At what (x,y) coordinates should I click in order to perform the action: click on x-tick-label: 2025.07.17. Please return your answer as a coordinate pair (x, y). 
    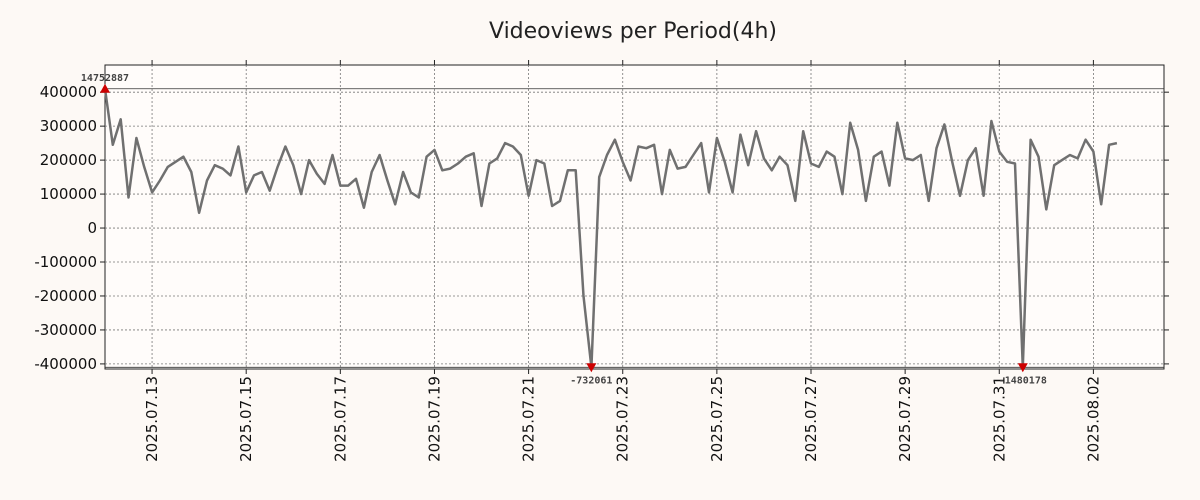
    Looking at the image, I should click on (340, 419).